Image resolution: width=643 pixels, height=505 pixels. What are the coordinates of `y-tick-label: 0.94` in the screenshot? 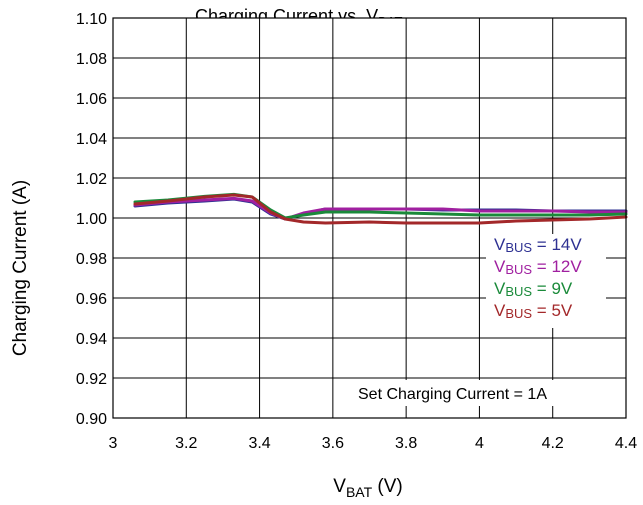 It's located at (91, 339).